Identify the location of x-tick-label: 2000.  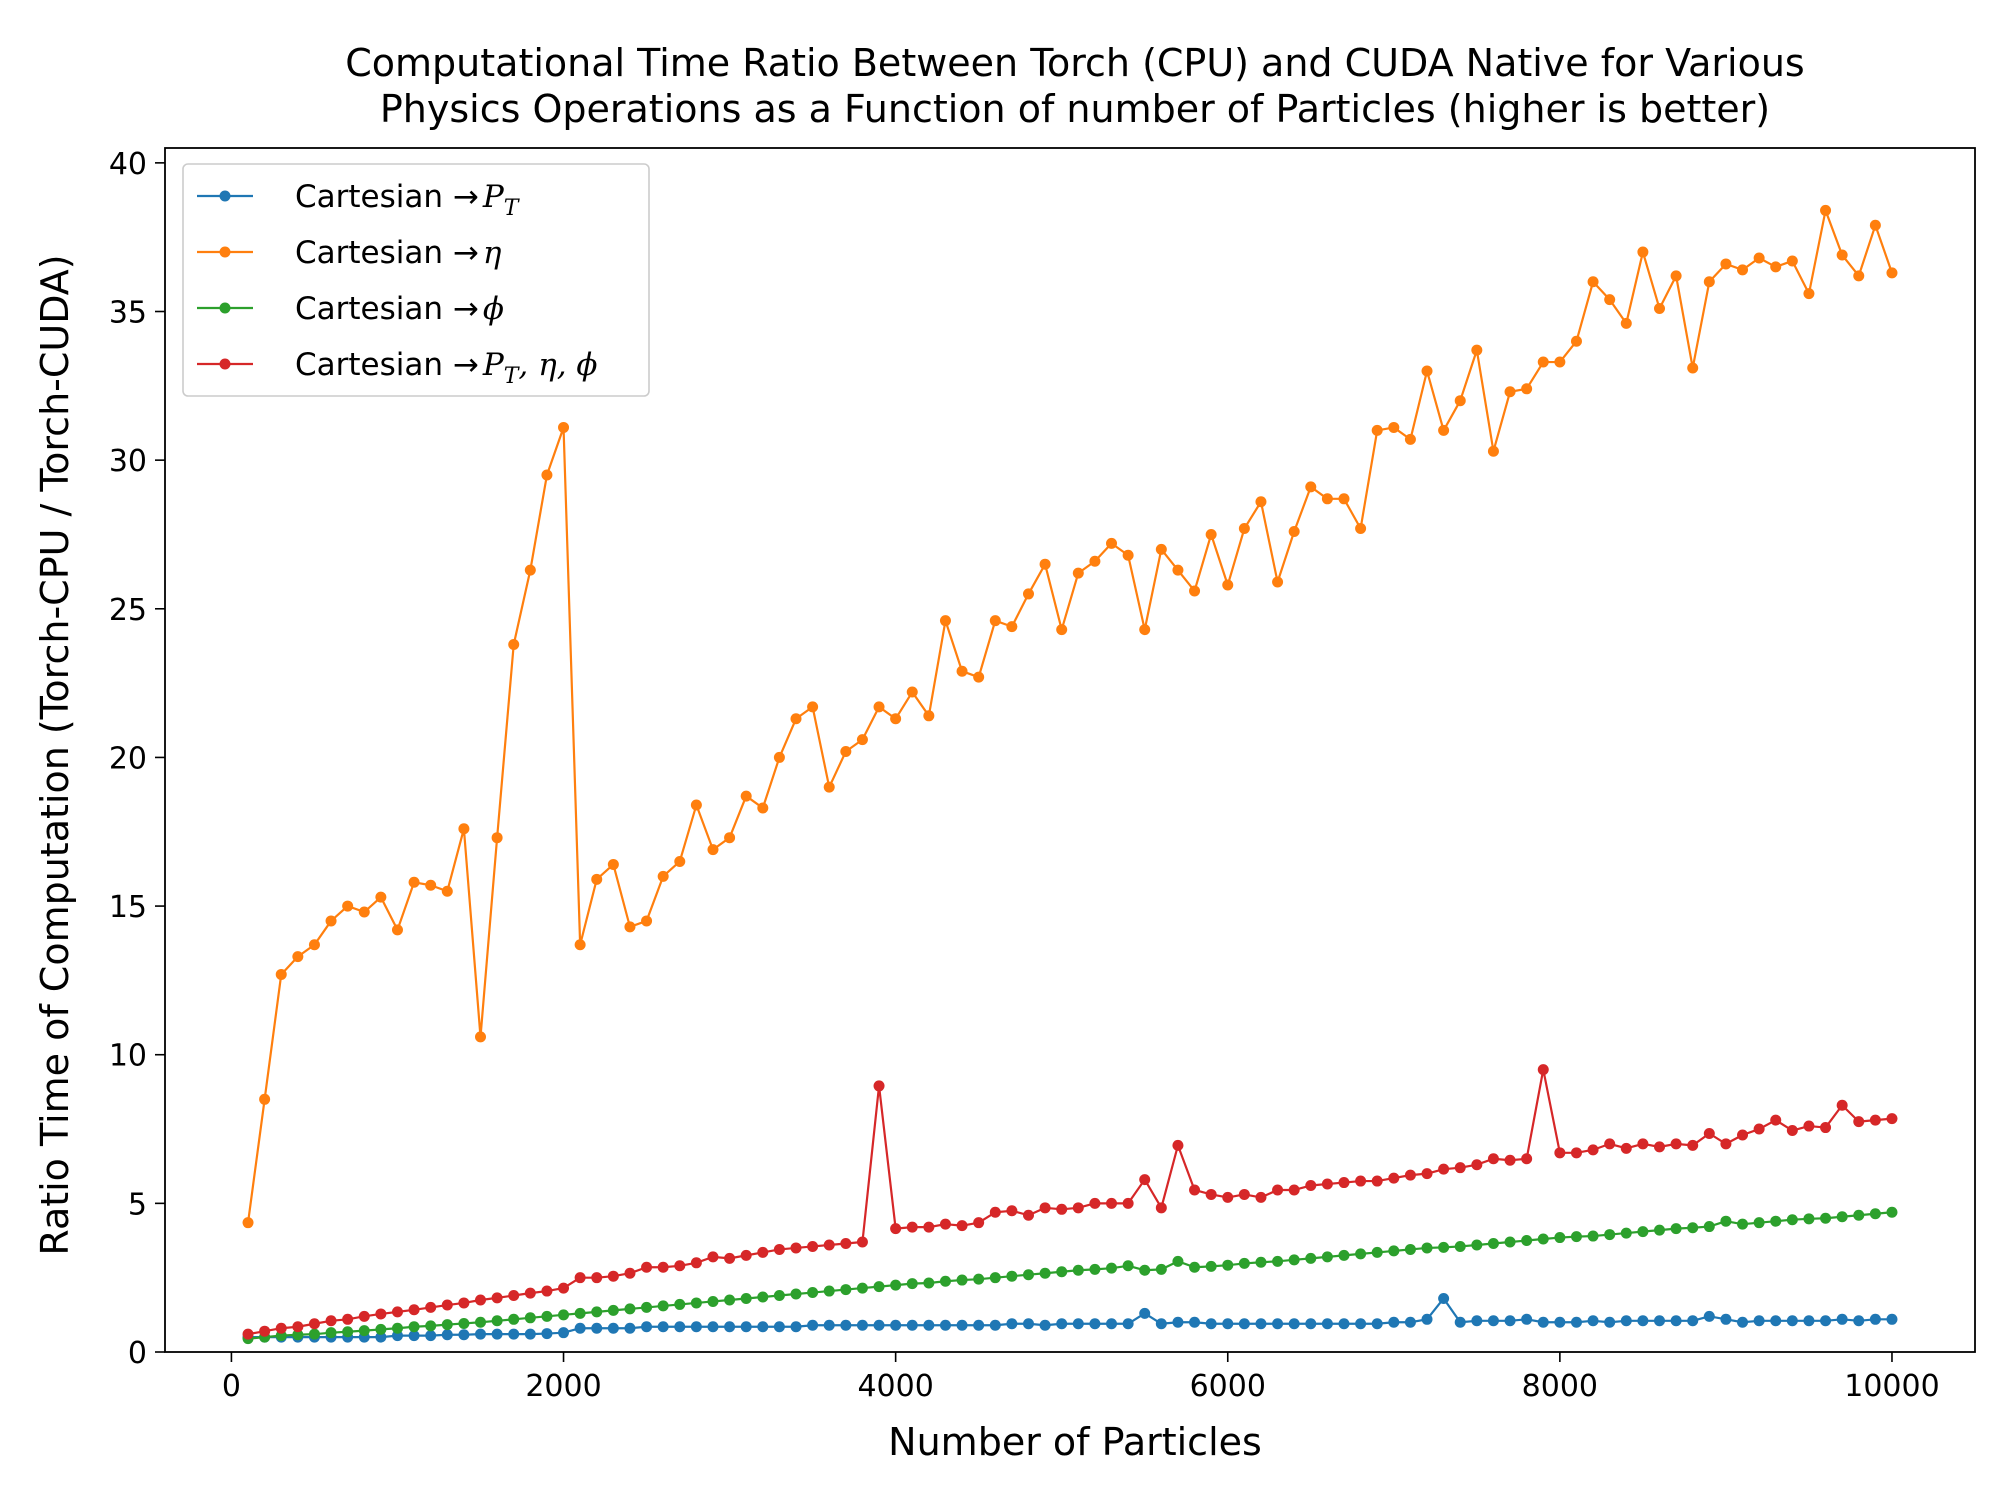
(563, 1386).